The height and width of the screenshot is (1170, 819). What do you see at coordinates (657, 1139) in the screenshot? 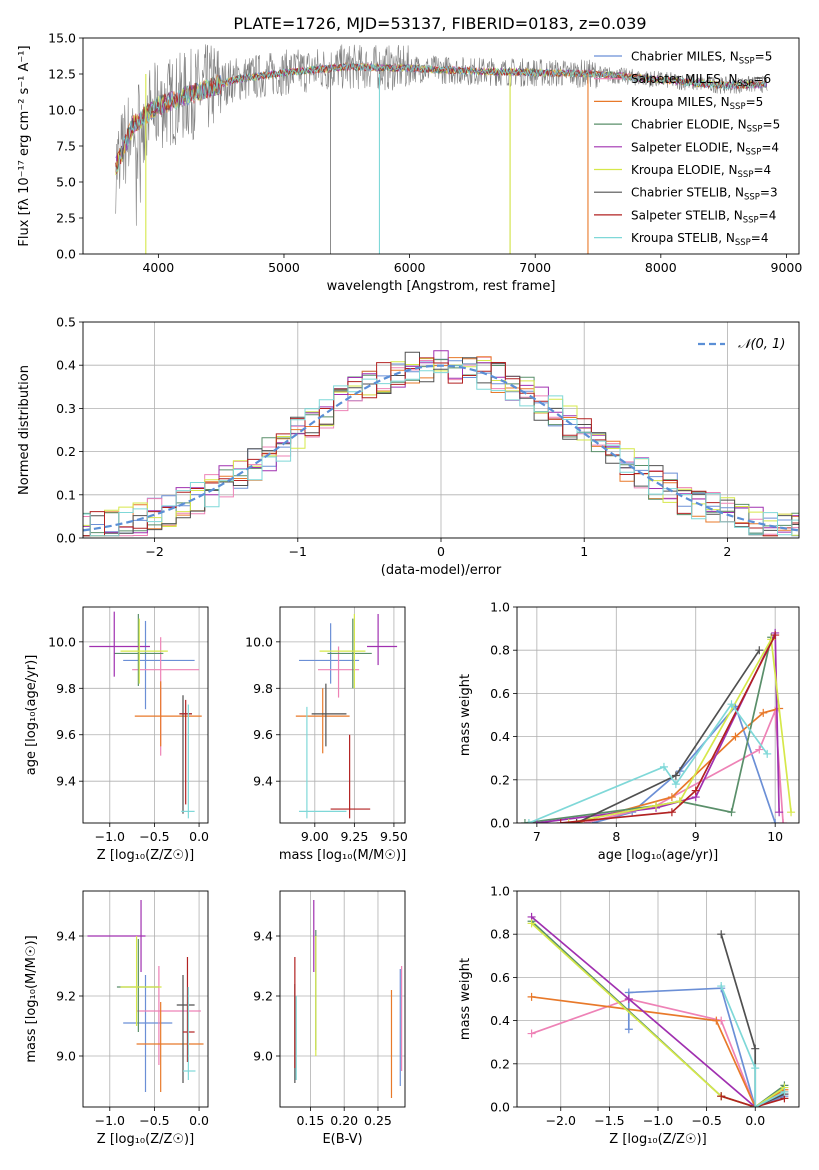
I see `x-axis-label: Z [log₁₀(Z/Z☉)]` at bounding box center [657, 1139].